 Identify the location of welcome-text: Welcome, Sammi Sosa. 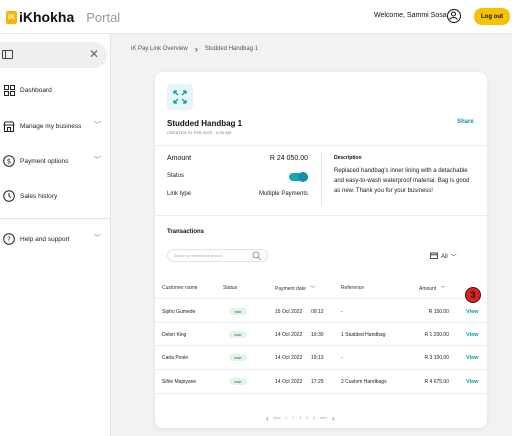
(410, 15).